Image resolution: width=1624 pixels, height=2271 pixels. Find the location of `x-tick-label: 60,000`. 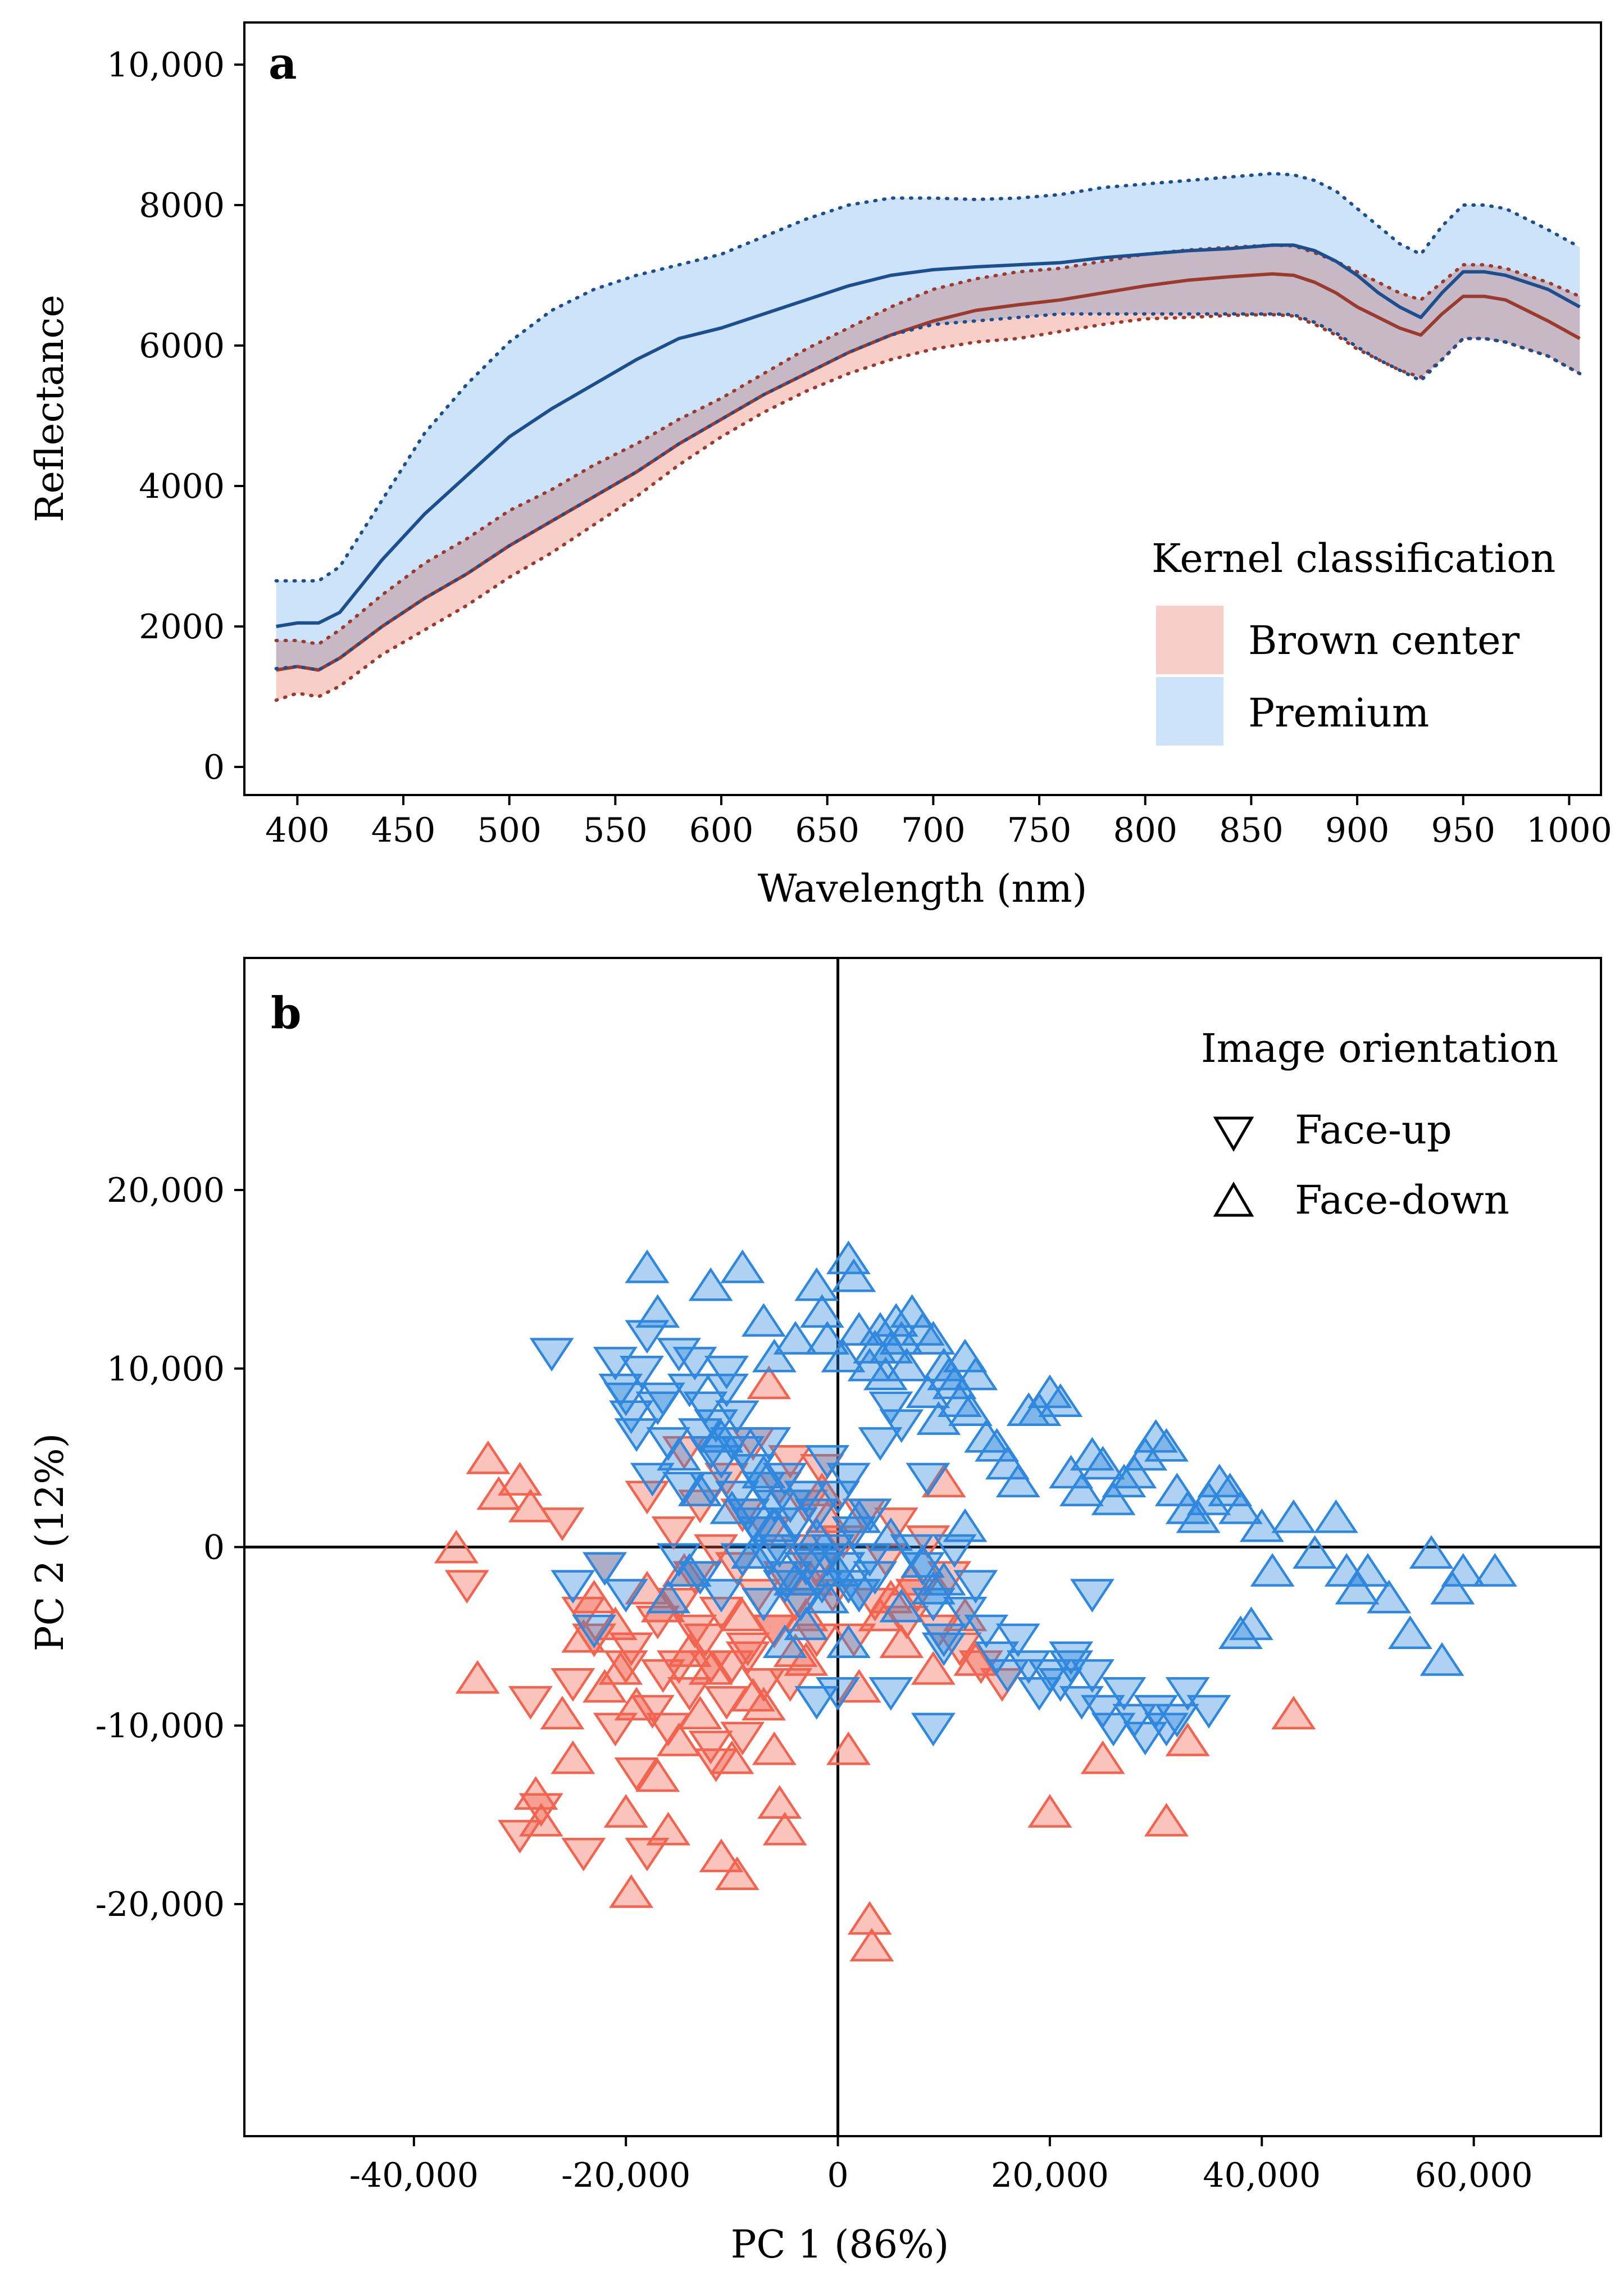

x-tick-label: 60,000 is located at coordinates (1474, 2175).